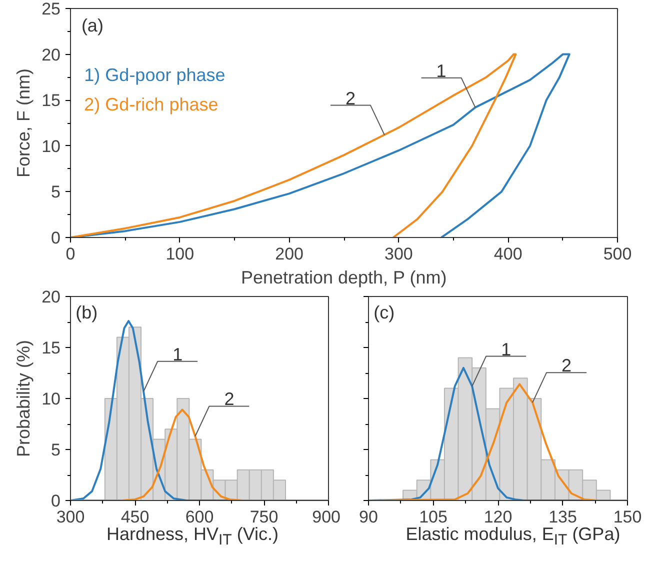 The image size is (647, 568). I want to click on y-axis-title: Probability (%), so click(24, 399).